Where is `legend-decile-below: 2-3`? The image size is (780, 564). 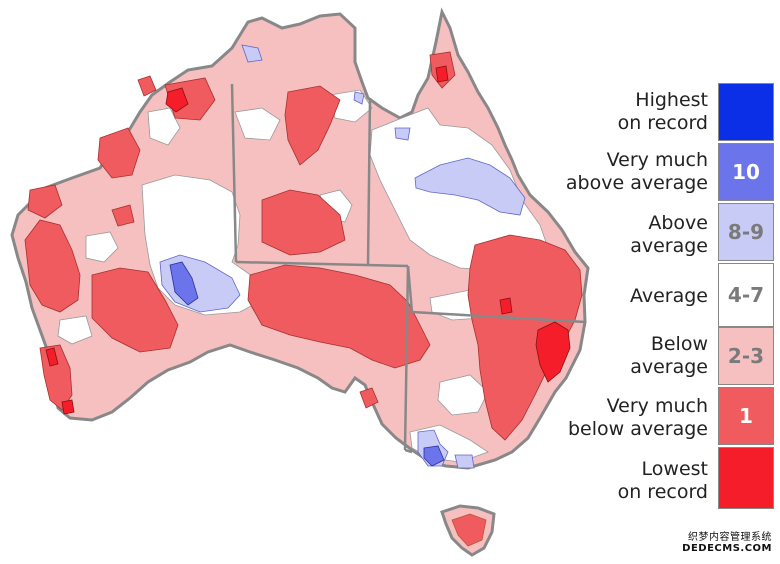 legend-decile-below: 2-3 is located at coordinates (746, 356).